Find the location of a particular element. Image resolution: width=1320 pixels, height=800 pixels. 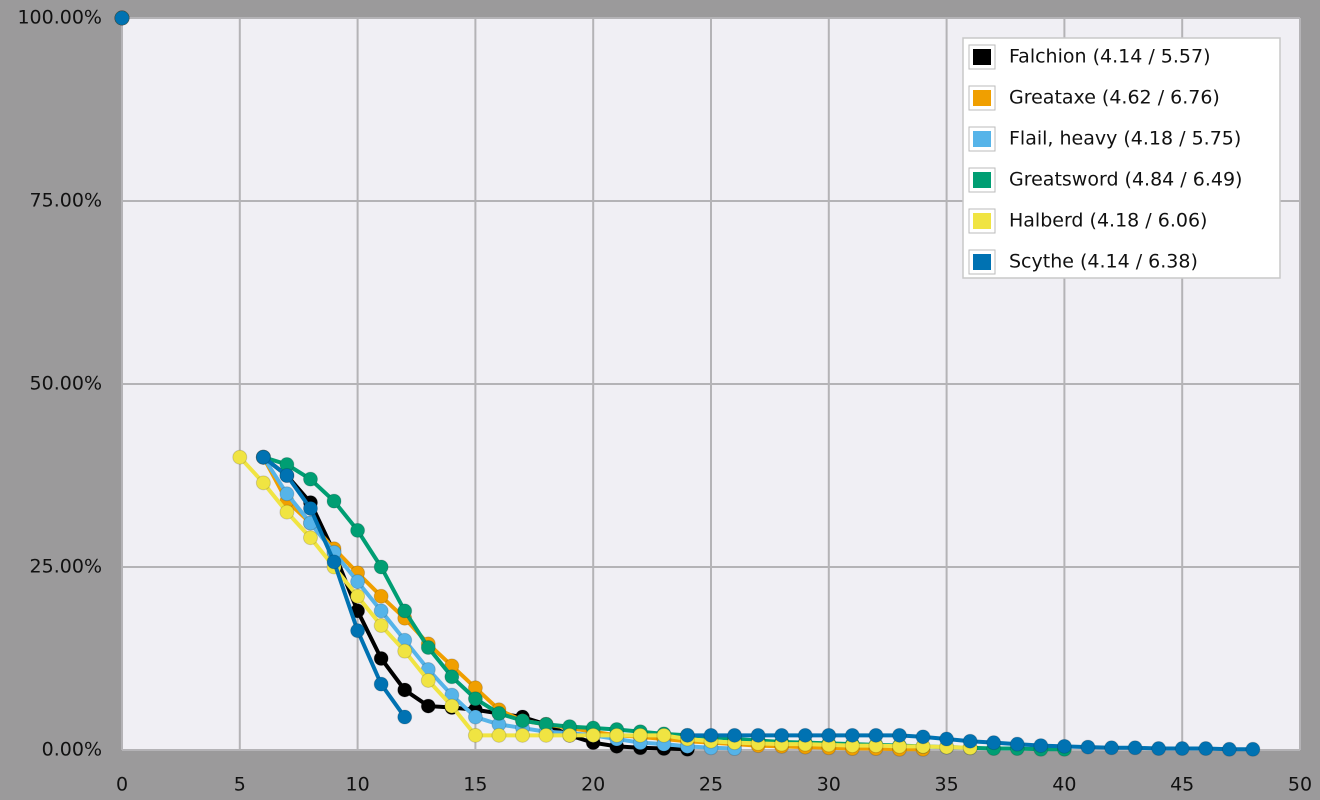

legend-item: Flail, heavy (4.18 / 5.75) is located at coordinates (1104, 139).